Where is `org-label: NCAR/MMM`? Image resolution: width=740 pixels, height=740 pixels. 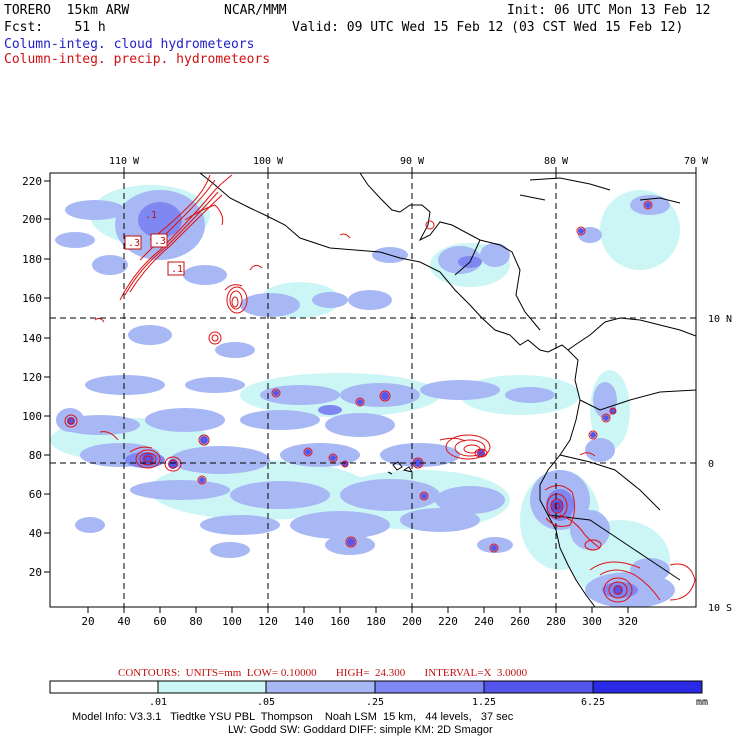
org-label: NCAR/MMM is located at coordinates (255, 10).